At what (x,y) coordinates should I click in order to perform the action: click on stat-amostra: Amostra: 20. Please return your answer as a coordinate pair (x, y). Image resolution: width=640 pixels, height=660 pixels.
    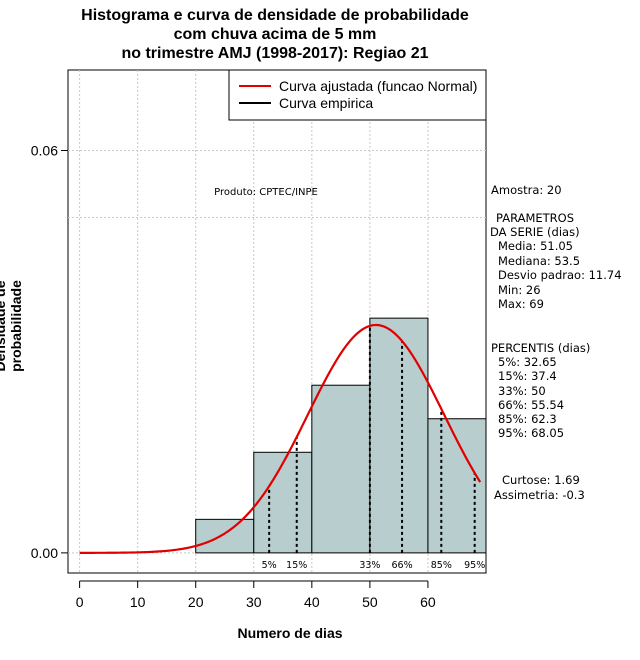
    Looking at the image, I should click on (526, 190).